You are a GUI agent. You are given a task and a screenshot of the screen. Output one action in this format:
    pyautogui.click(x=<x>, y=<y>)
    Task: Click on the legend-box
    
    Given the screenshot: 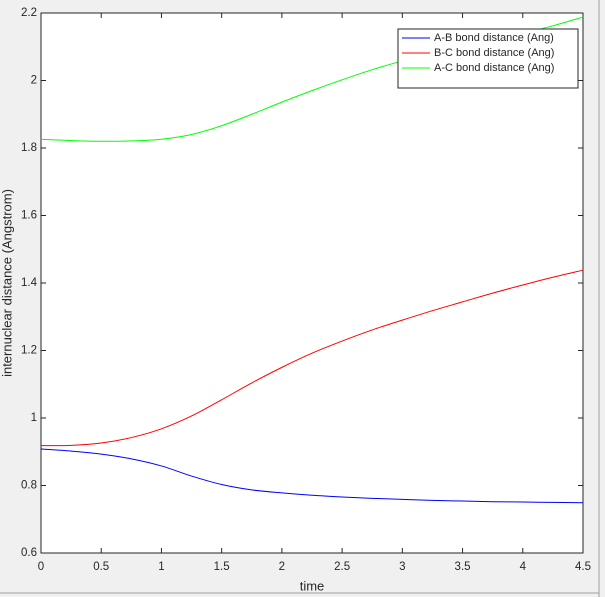 What is the action you would take?
    pyautogui.click(x=488, y=58)
    